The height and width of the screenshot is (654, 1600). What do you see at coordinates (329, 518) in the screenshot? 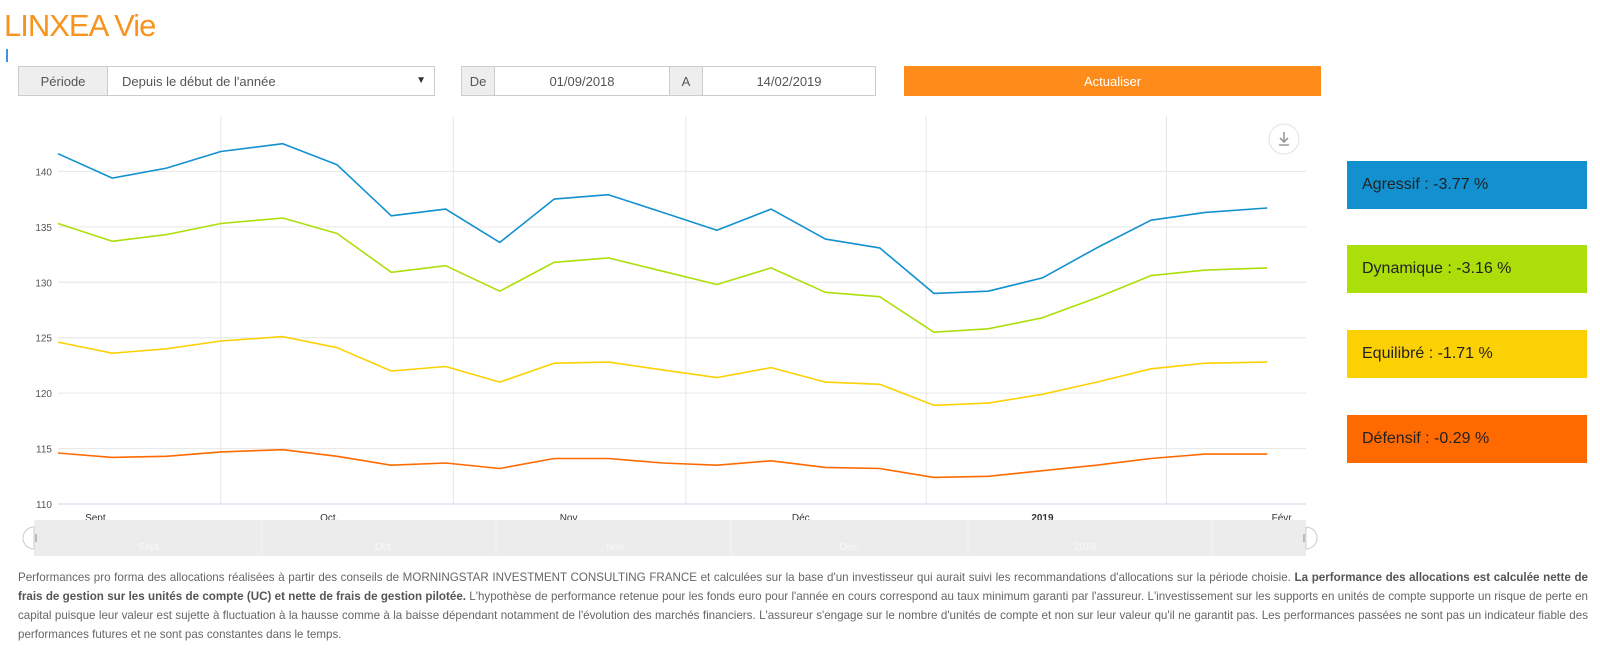
I see `x-tick-label: Oct.` at bounding box center [329, 518].